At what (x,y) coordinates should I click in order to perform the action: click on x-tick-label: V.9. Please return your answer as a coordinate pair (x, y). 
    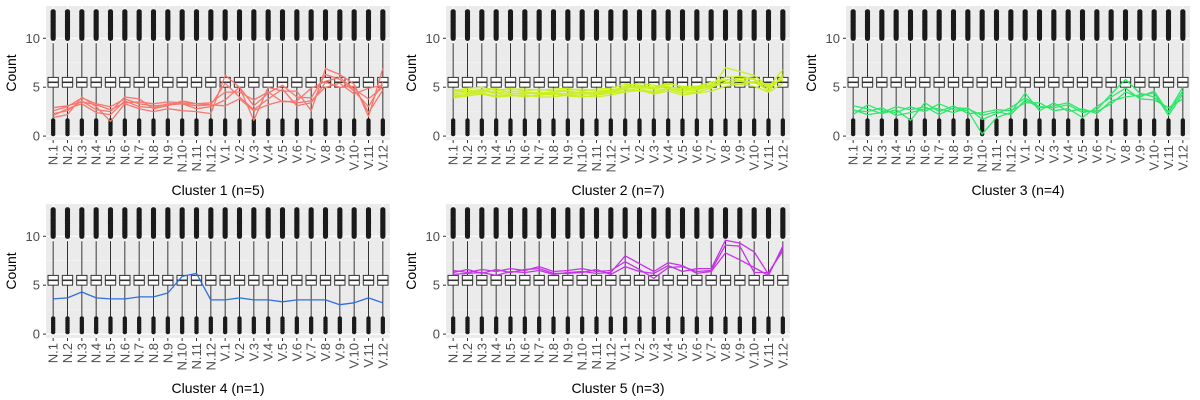
    Looking at the image, I should click on (739, 352).